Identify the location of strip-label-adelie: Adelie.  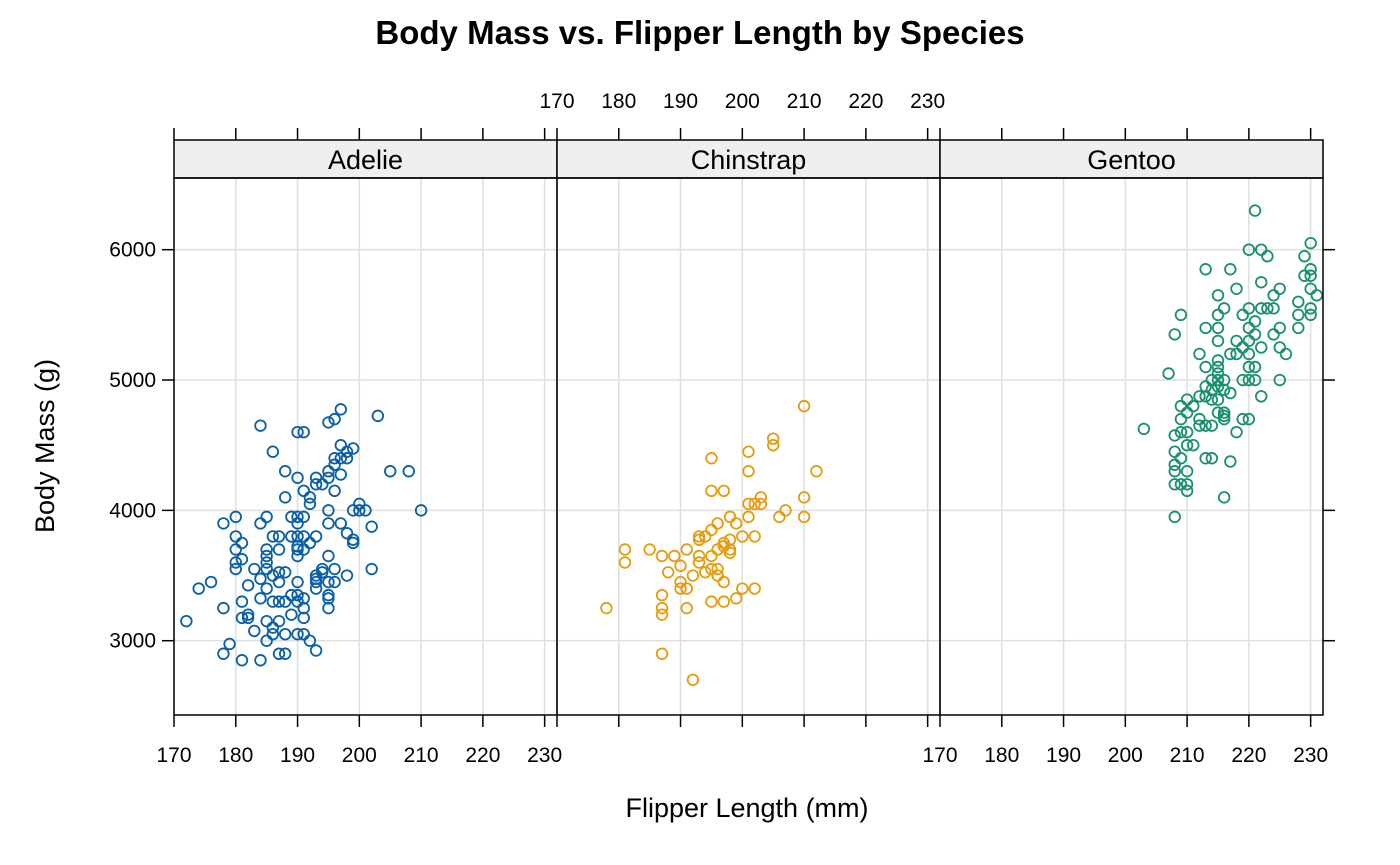
(365, 160).